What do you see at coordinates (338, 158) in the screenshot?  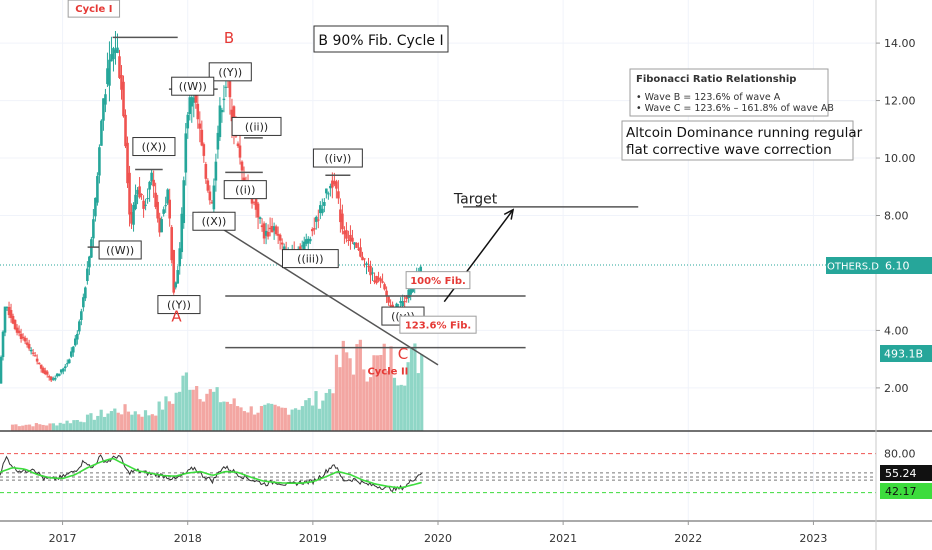 I see `wave-label: ((iv))` at bounding box center [338, 158].